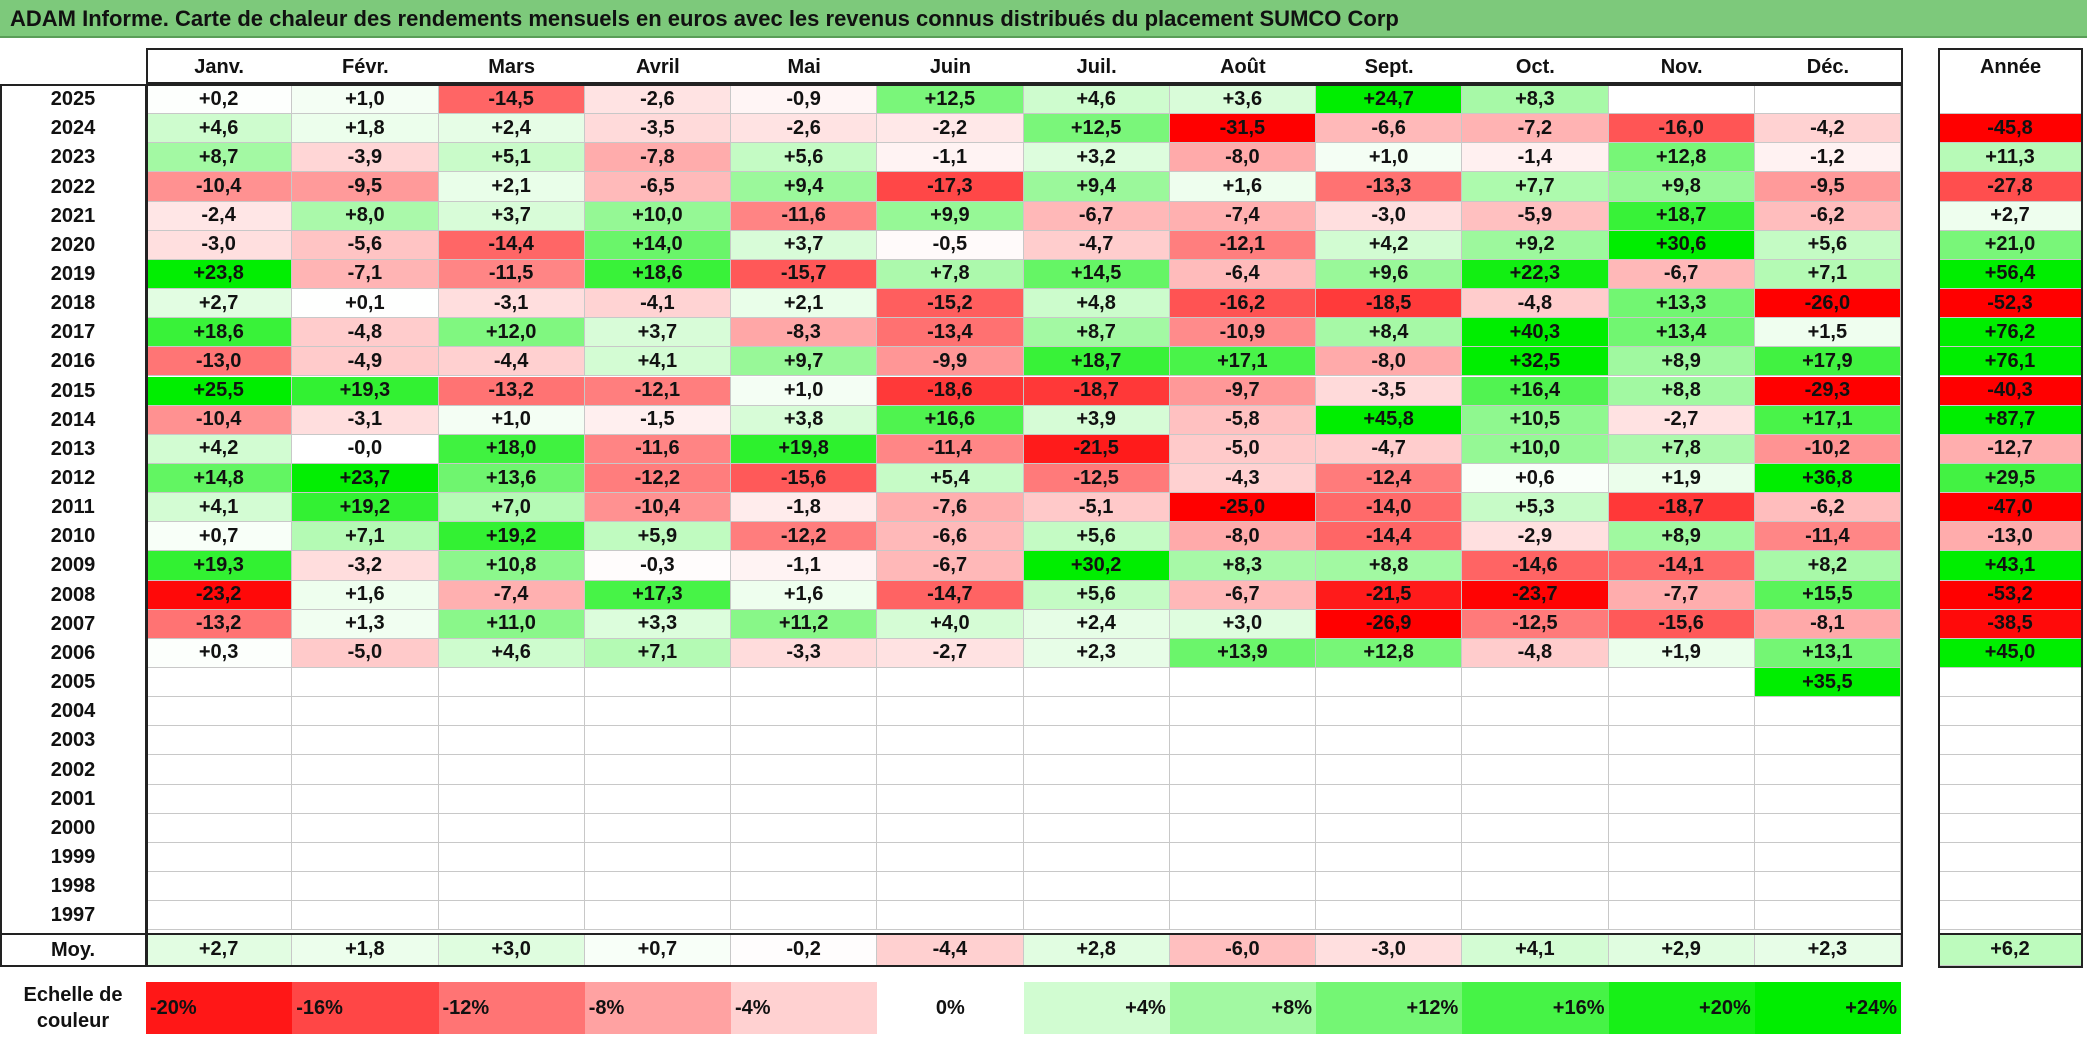  Describe the element at coordinates (1535, 624) in the screenshot. I see `heatmap-cell: -12,5` at that location.